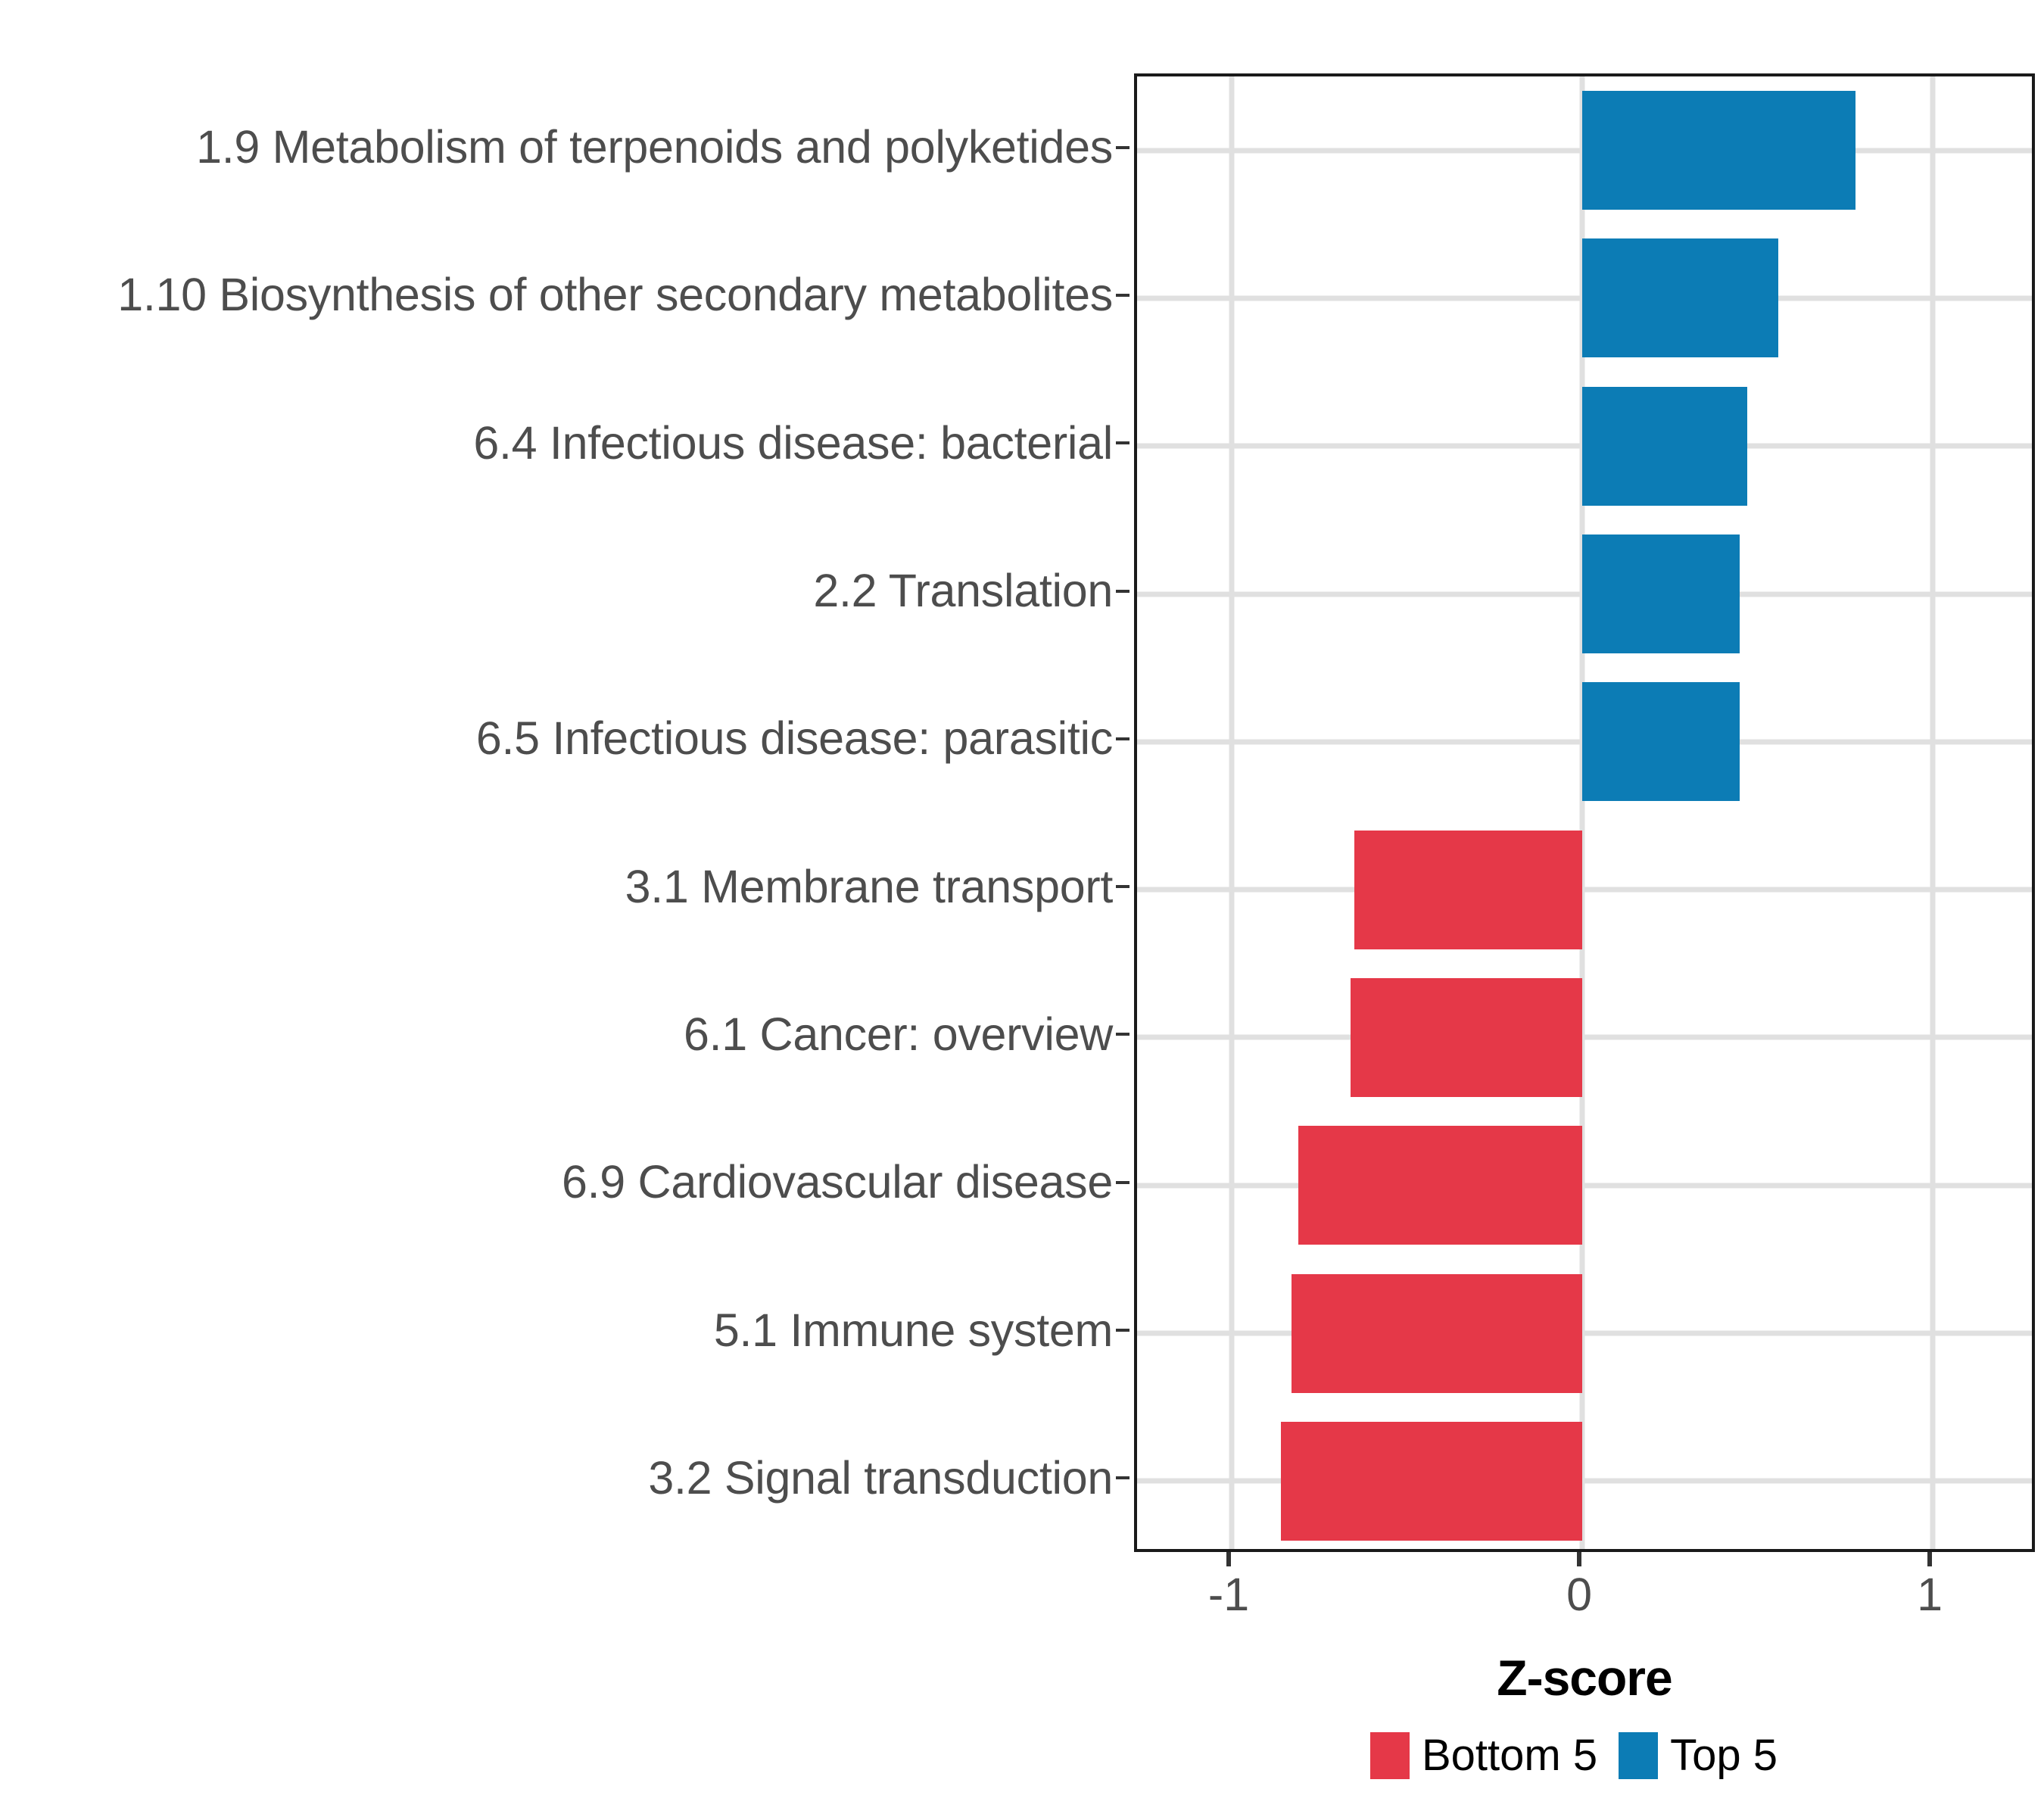 This screenshot has width=2044, height=1817. I want to click on legend-item-top-5: Top 5, so click(1709, 1755).